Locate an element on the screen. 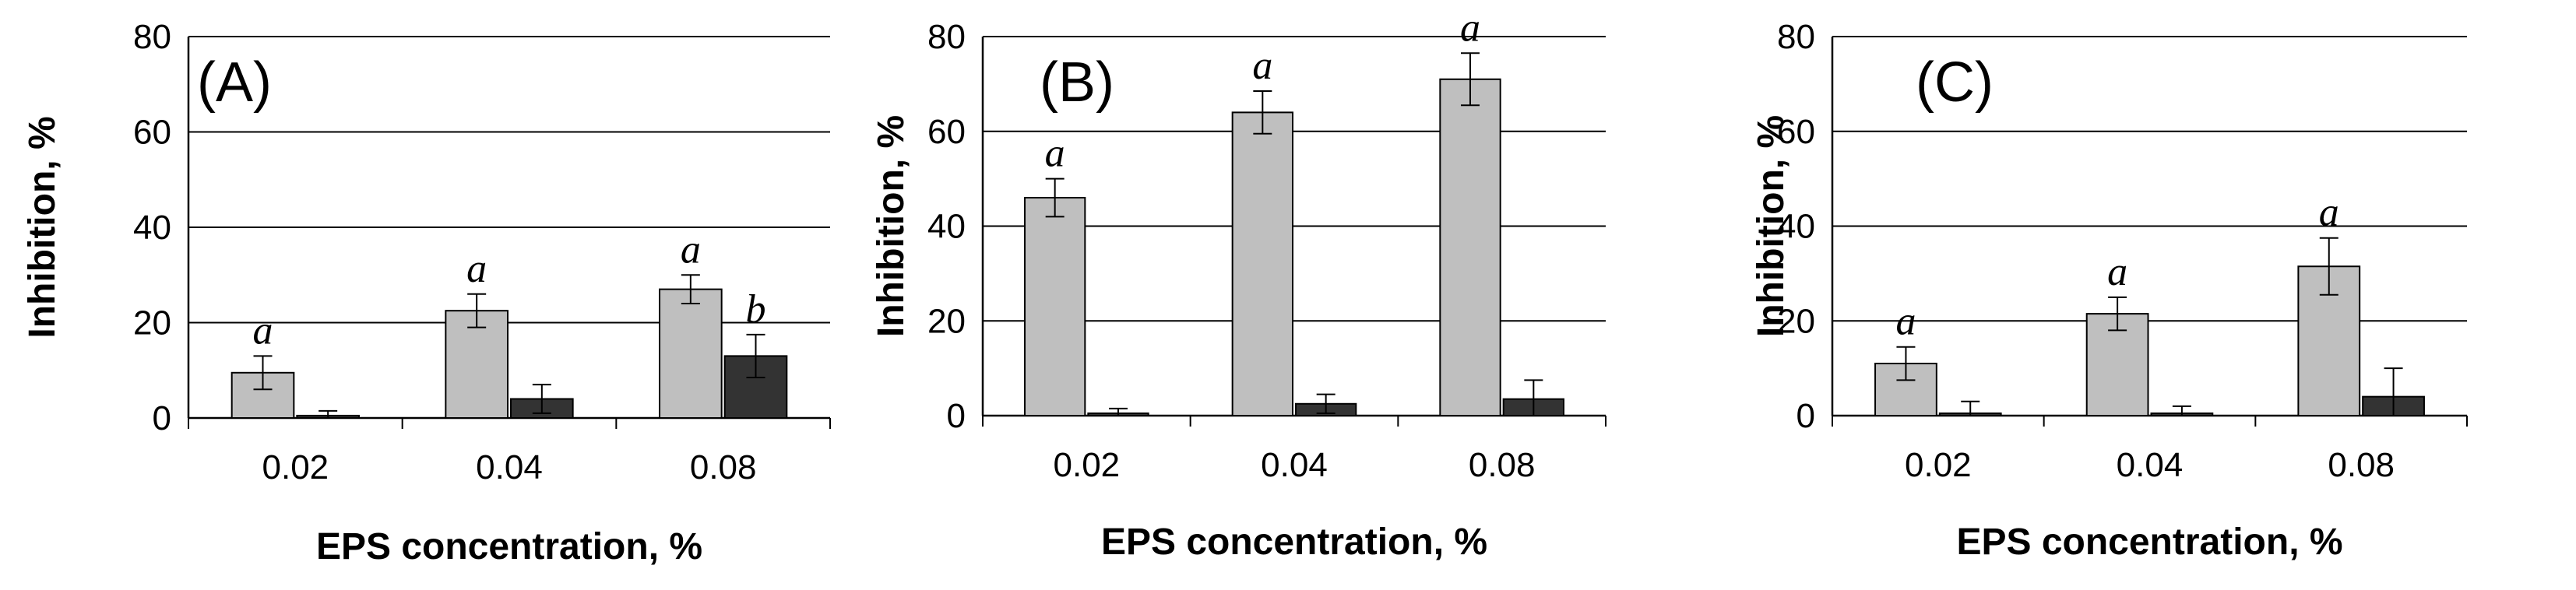 This screenshot has height=590, width=2576. significance-label: b is located at coordinates (755, 309).